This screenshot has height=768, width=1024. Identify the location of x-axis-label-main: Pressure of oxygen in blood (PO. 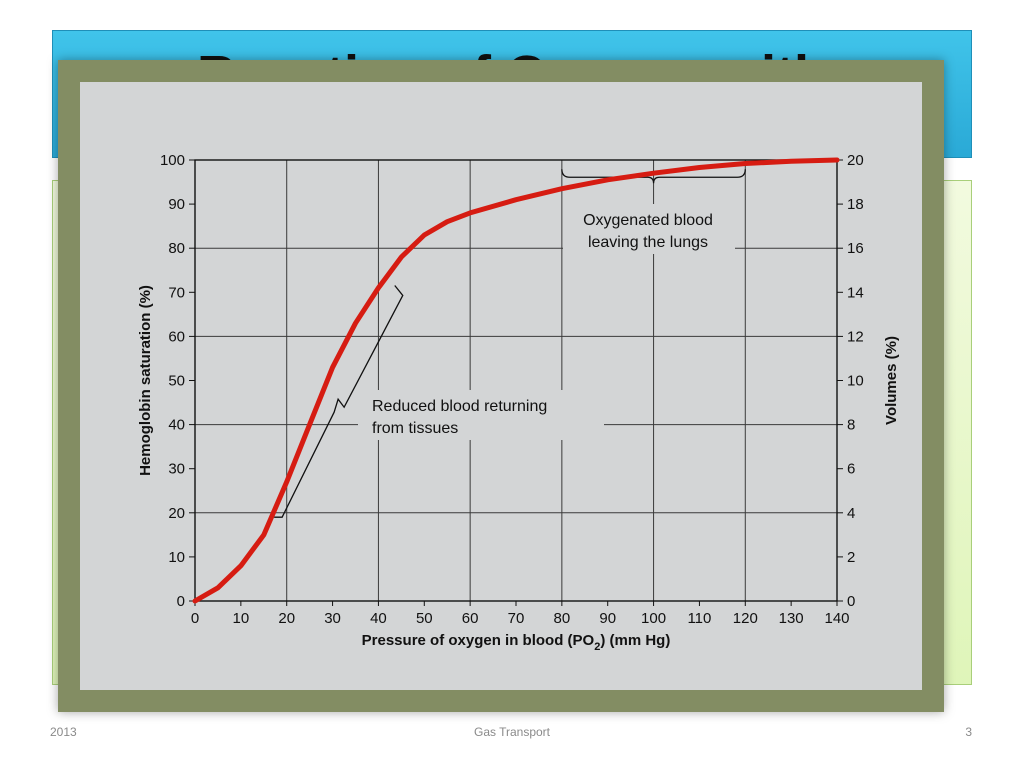
(478, 640).